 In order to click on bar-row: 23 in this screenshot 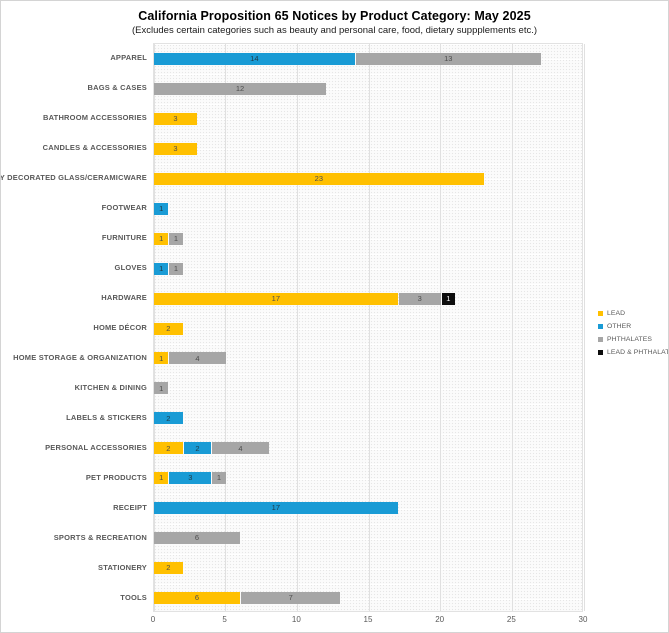, I will do `click(319, 178)`.